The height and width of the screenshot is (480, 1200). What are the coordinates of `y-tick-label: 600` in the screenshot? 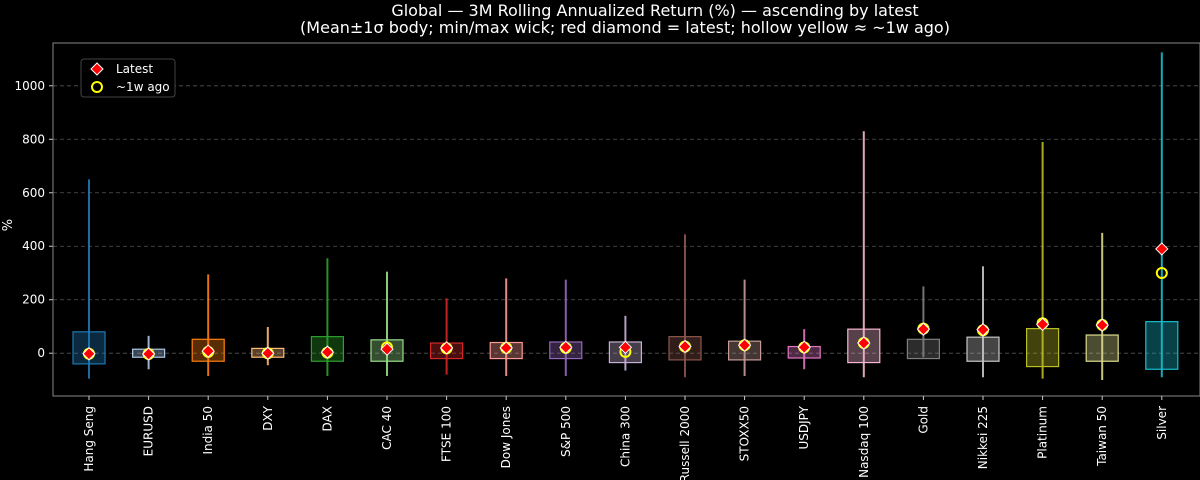 It's located at (33, 193).